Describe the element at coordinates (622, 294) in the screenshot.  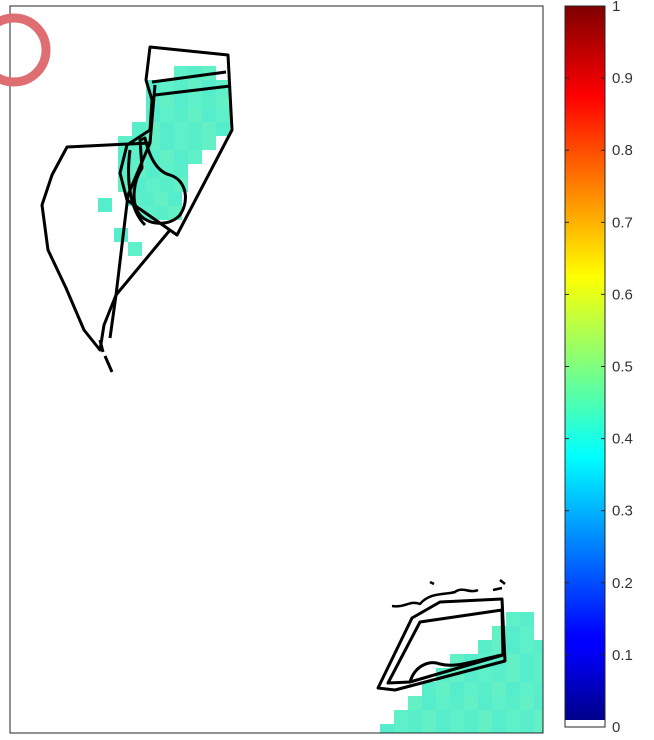
I see `colorbar-tick-label: 0.6` at that location.